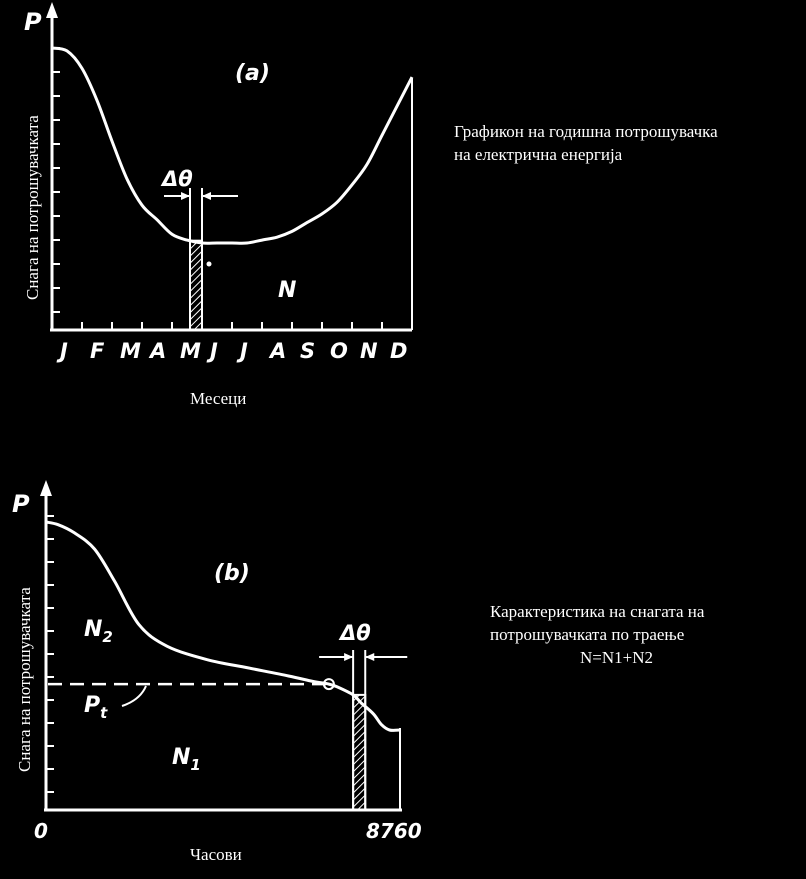 This screenshot has width=806, height=879. What do you see at coordinates (287, 290) in the screenshot?
I see `chart-a-area-label: N` at bounding box center [287, 290].